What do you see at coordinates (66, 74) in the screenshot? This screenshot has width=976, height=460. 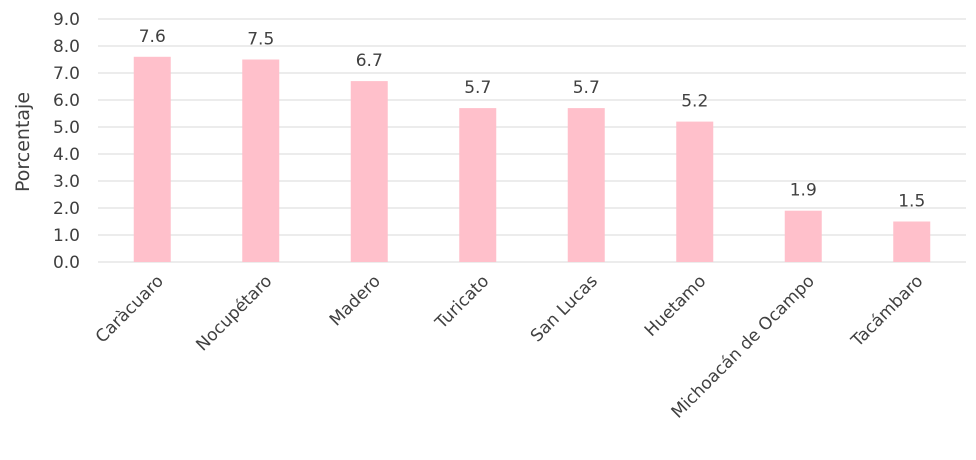 I see `y-tick-label: 7.0` at bounding box center [66, 74].